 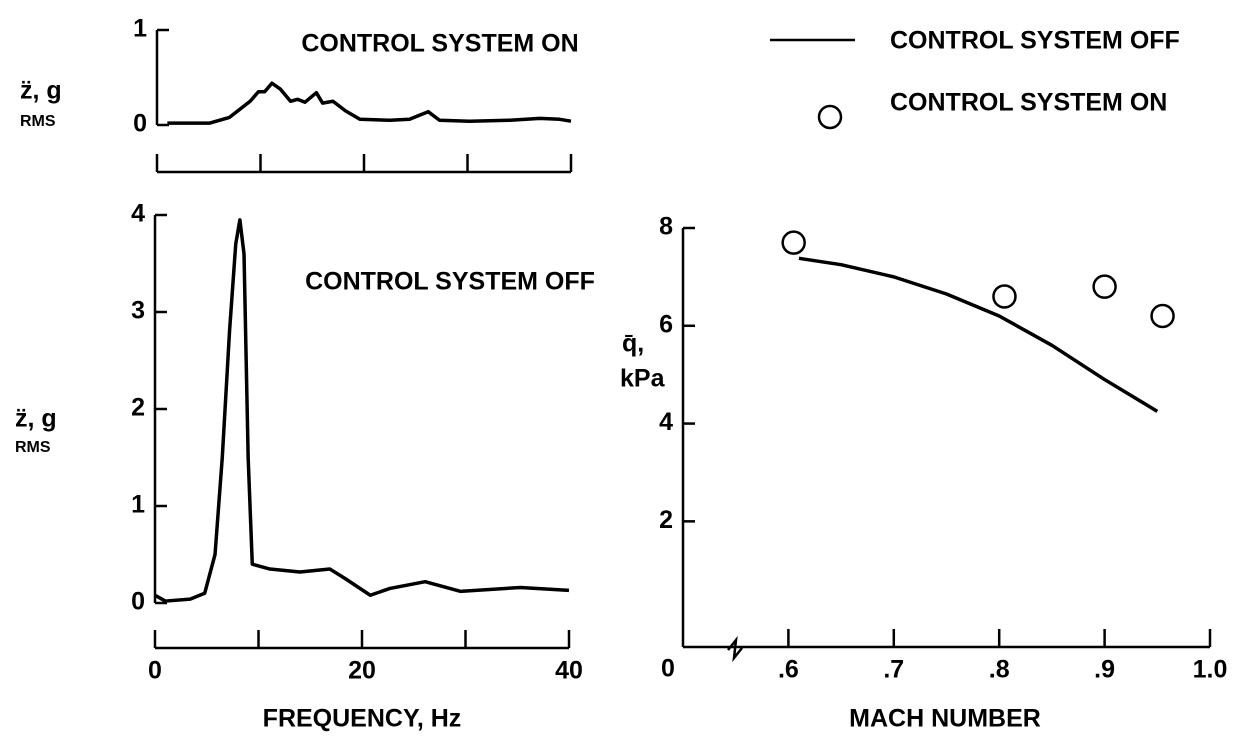 What do you see at coordinates (155, 671) in the screenshot?
I see `x-tick-label: 0` at bounding box center [155, 671].